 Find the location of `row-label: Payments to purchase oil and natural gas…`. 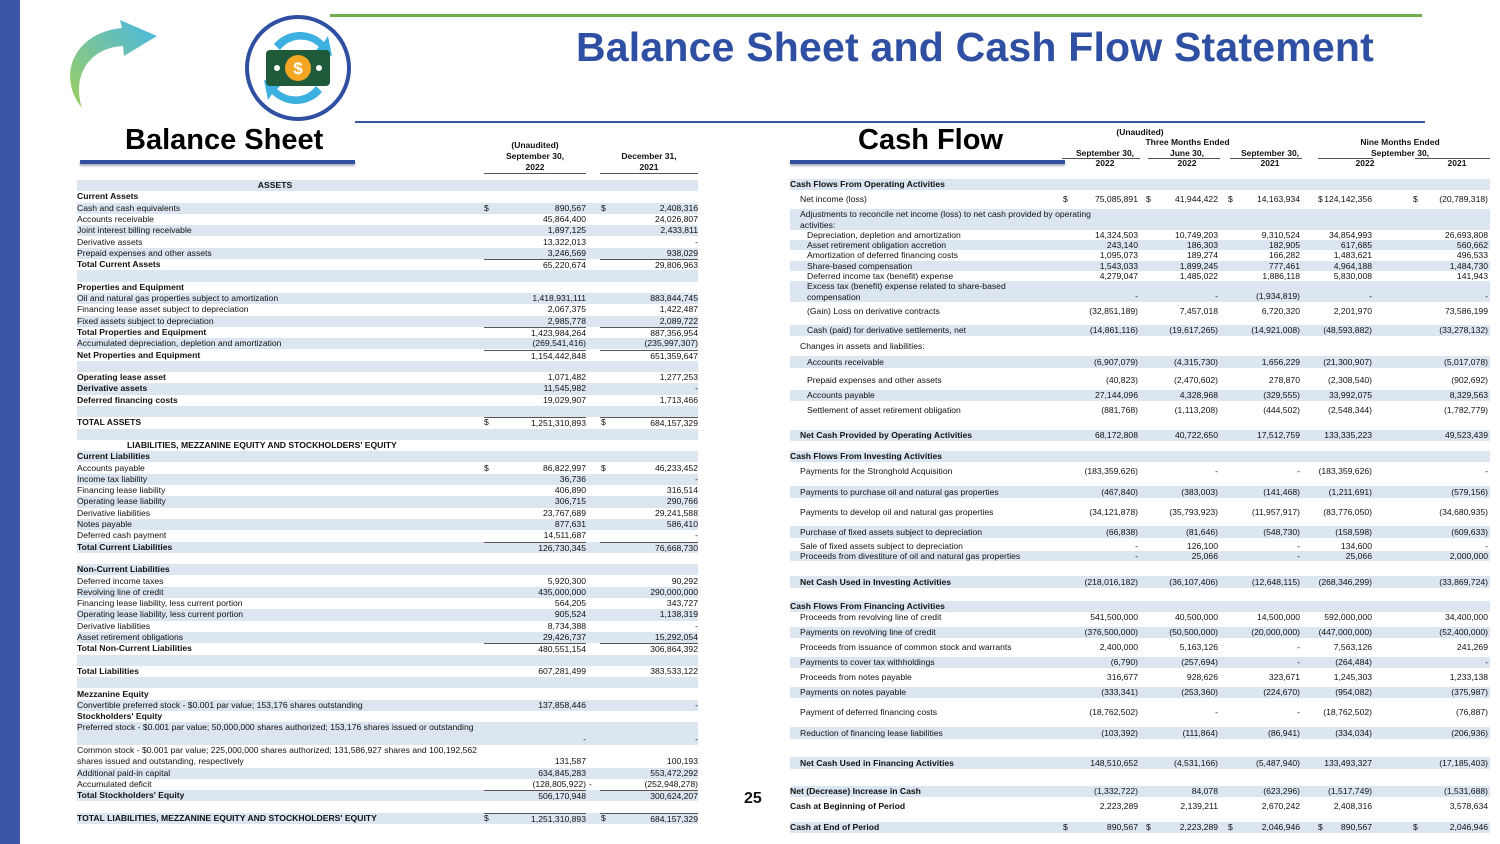

row-label: Payments to purchase oil and natural gas… is located at coordinates (899, 492).